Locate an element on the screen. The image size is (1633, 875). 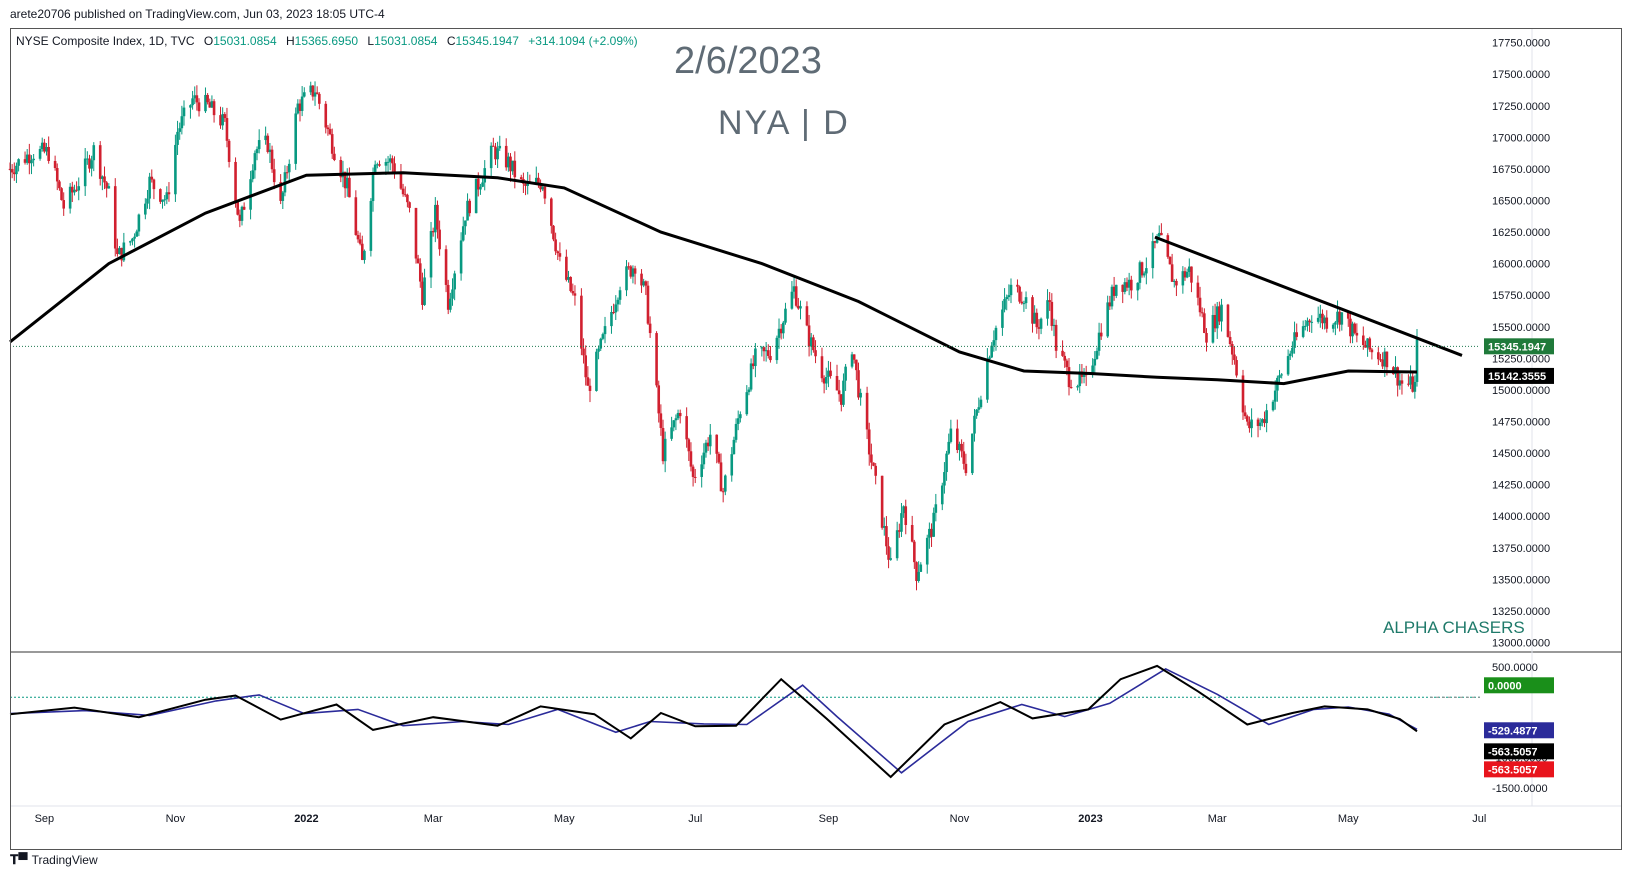
osc-slow-line is located at coordinates (713, 720).